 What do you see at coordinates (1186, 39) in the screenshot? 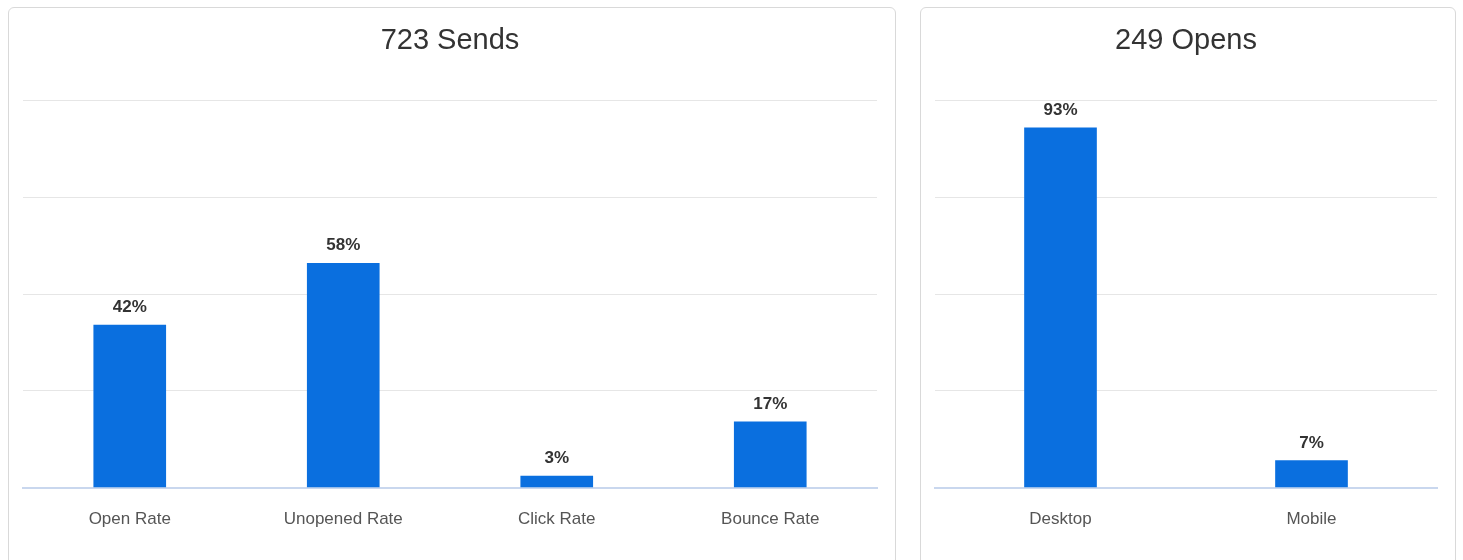
I see `chart-title: 249 Opens` at bounding box center [1186, 39].